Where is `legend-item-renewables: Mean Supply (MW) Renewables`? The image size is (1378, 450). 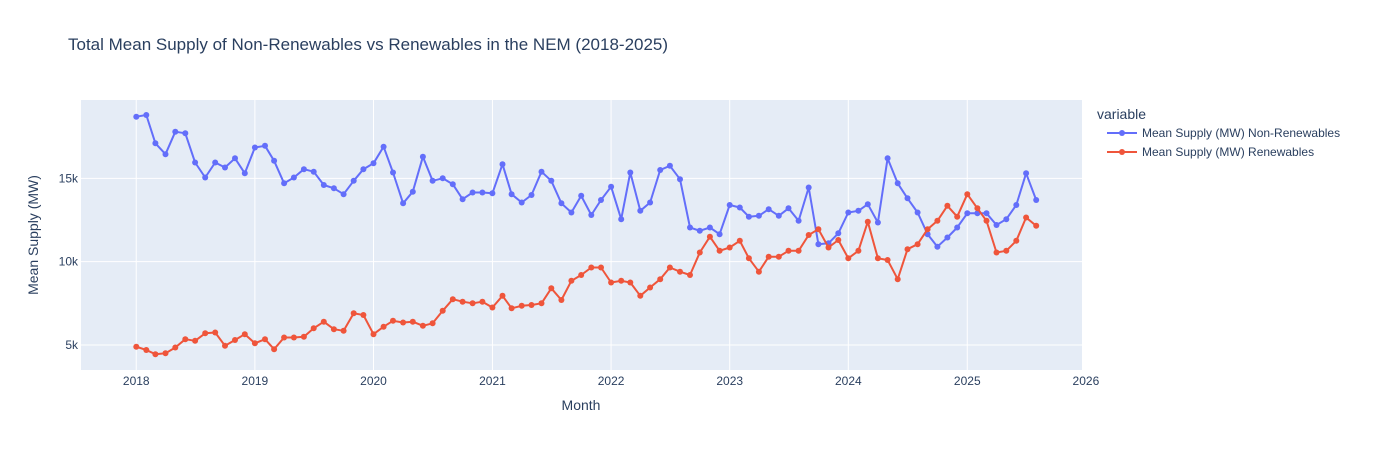 legend-item-renewables: Mean Supply (MW) Renewables is located at coordinates (1210, 152).